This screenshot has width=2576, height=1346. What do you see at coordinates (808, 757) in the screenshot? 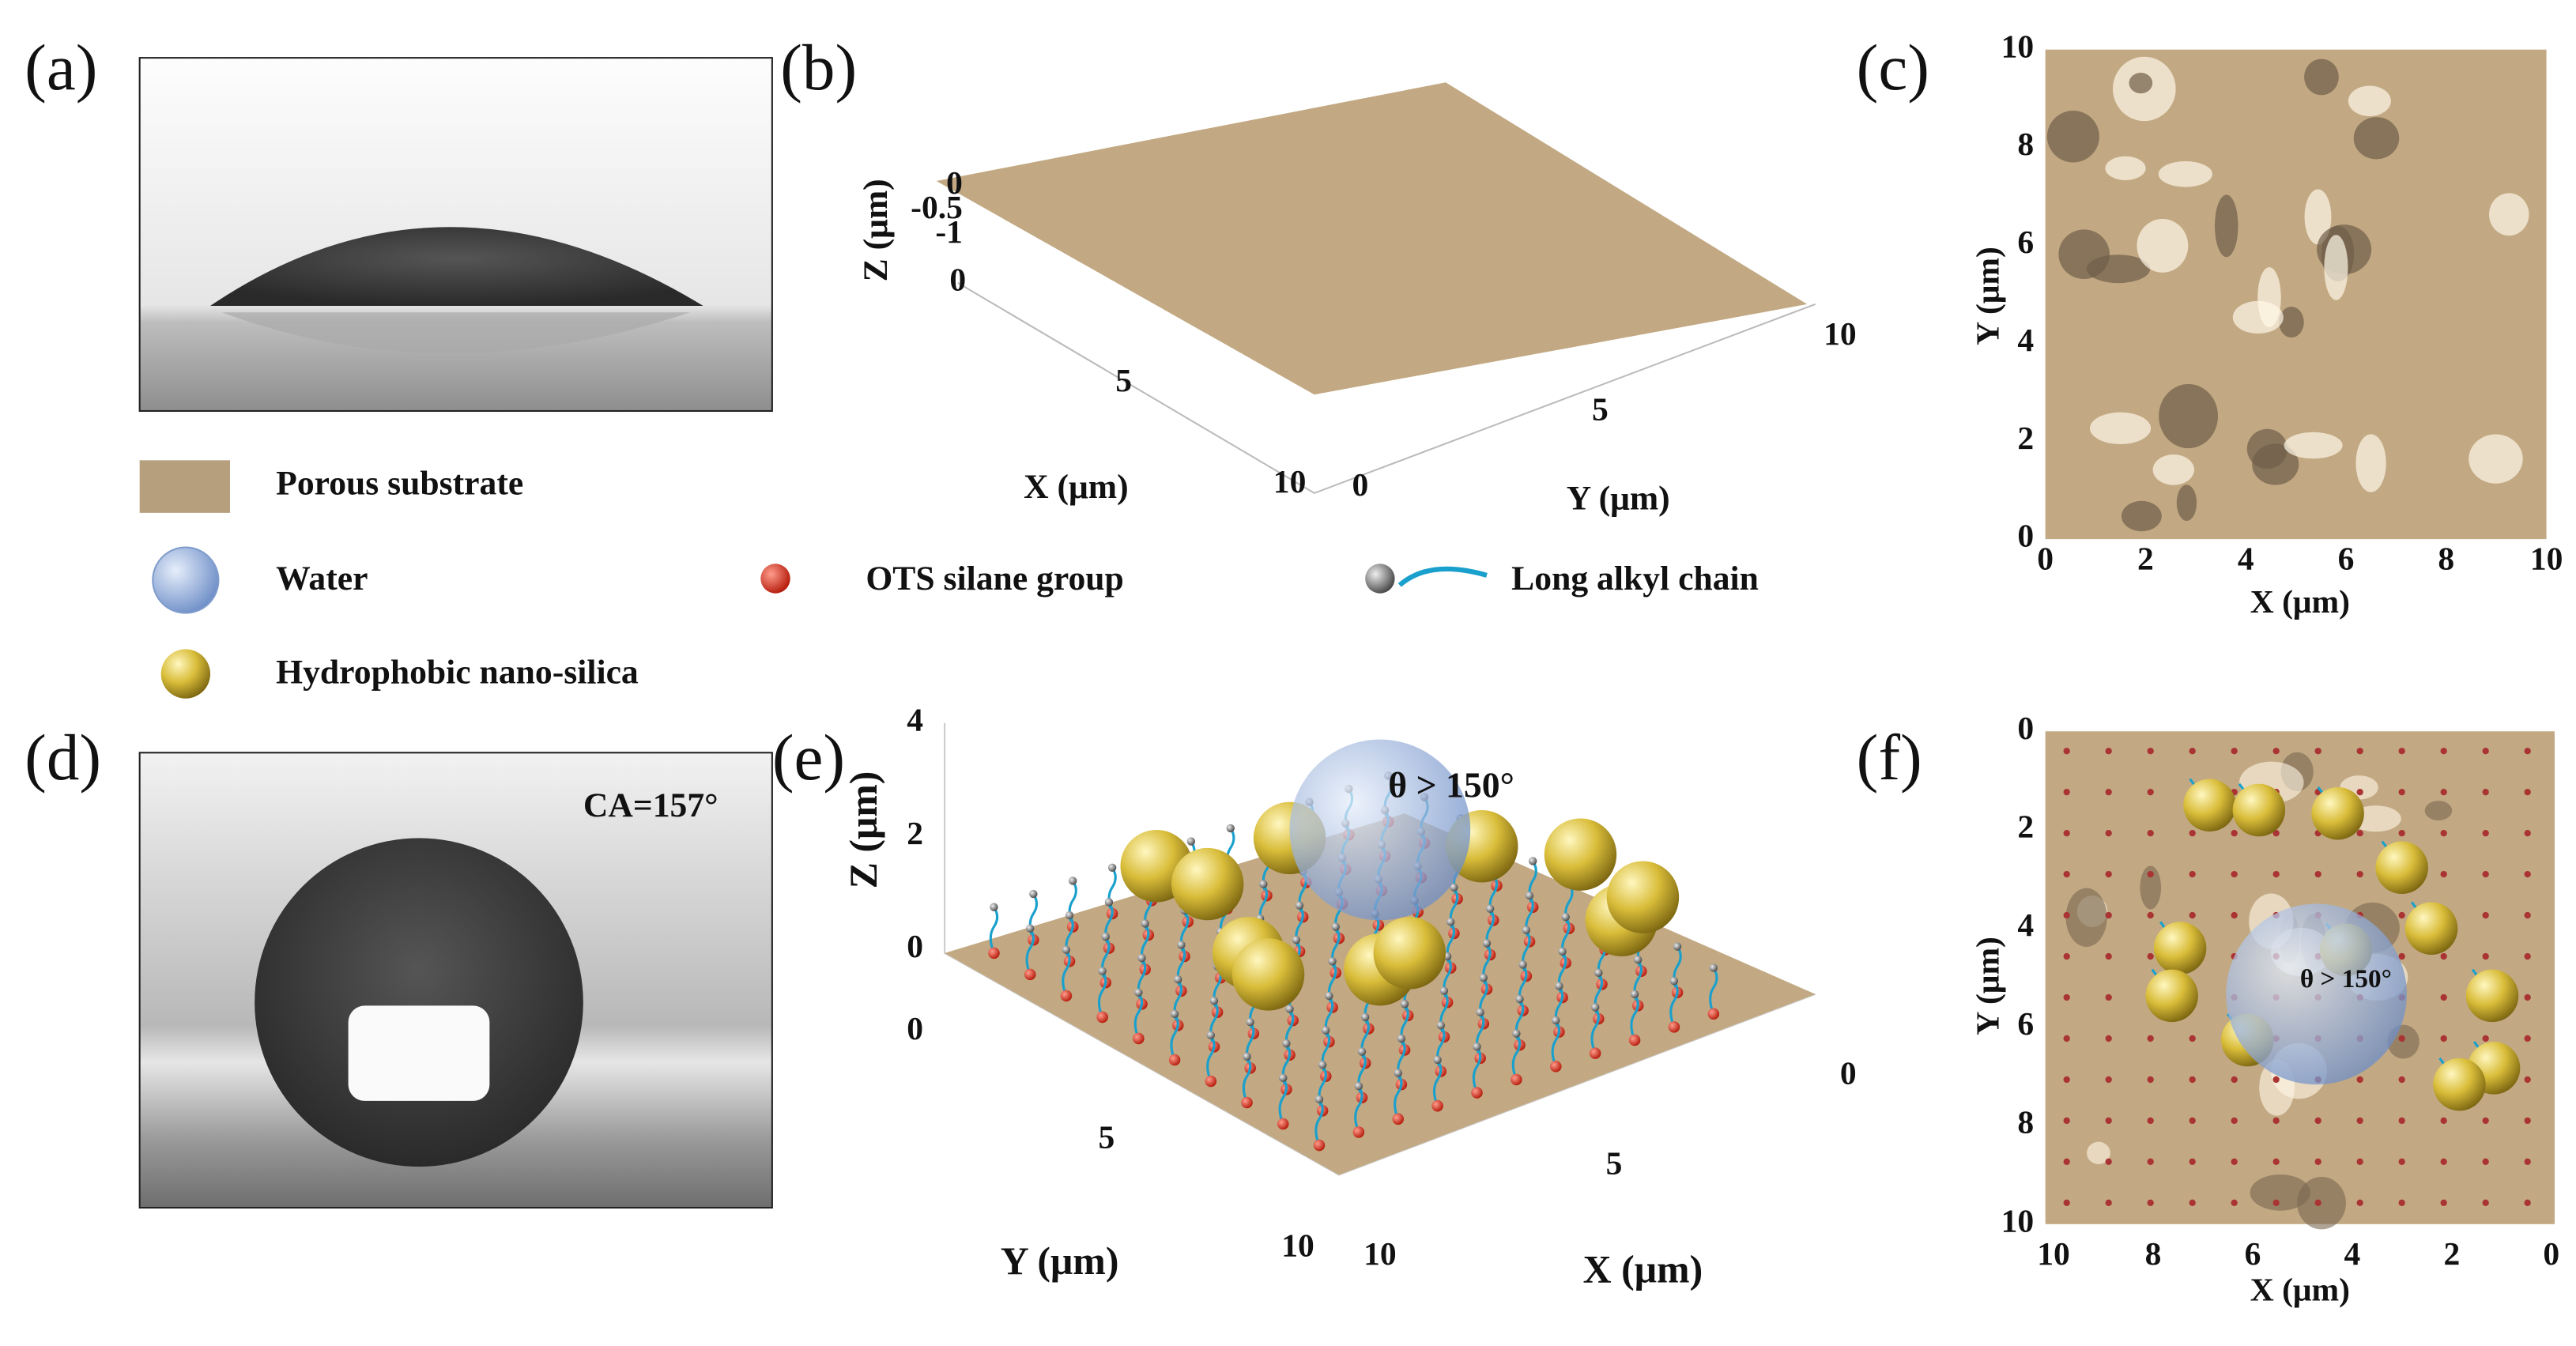
I see `panel-label: (e)` at bounding box center [808, 757].